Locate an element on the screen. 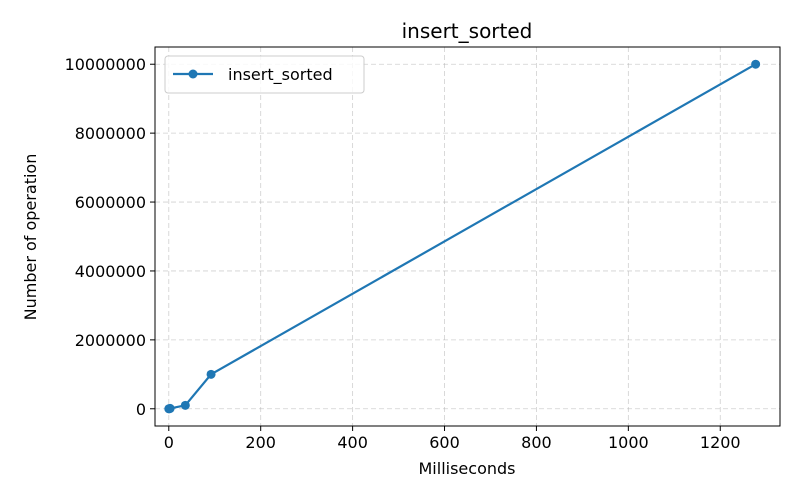 The image size is (800, 500). legend-label: insert_sorted is located at coordinates (280, 75).